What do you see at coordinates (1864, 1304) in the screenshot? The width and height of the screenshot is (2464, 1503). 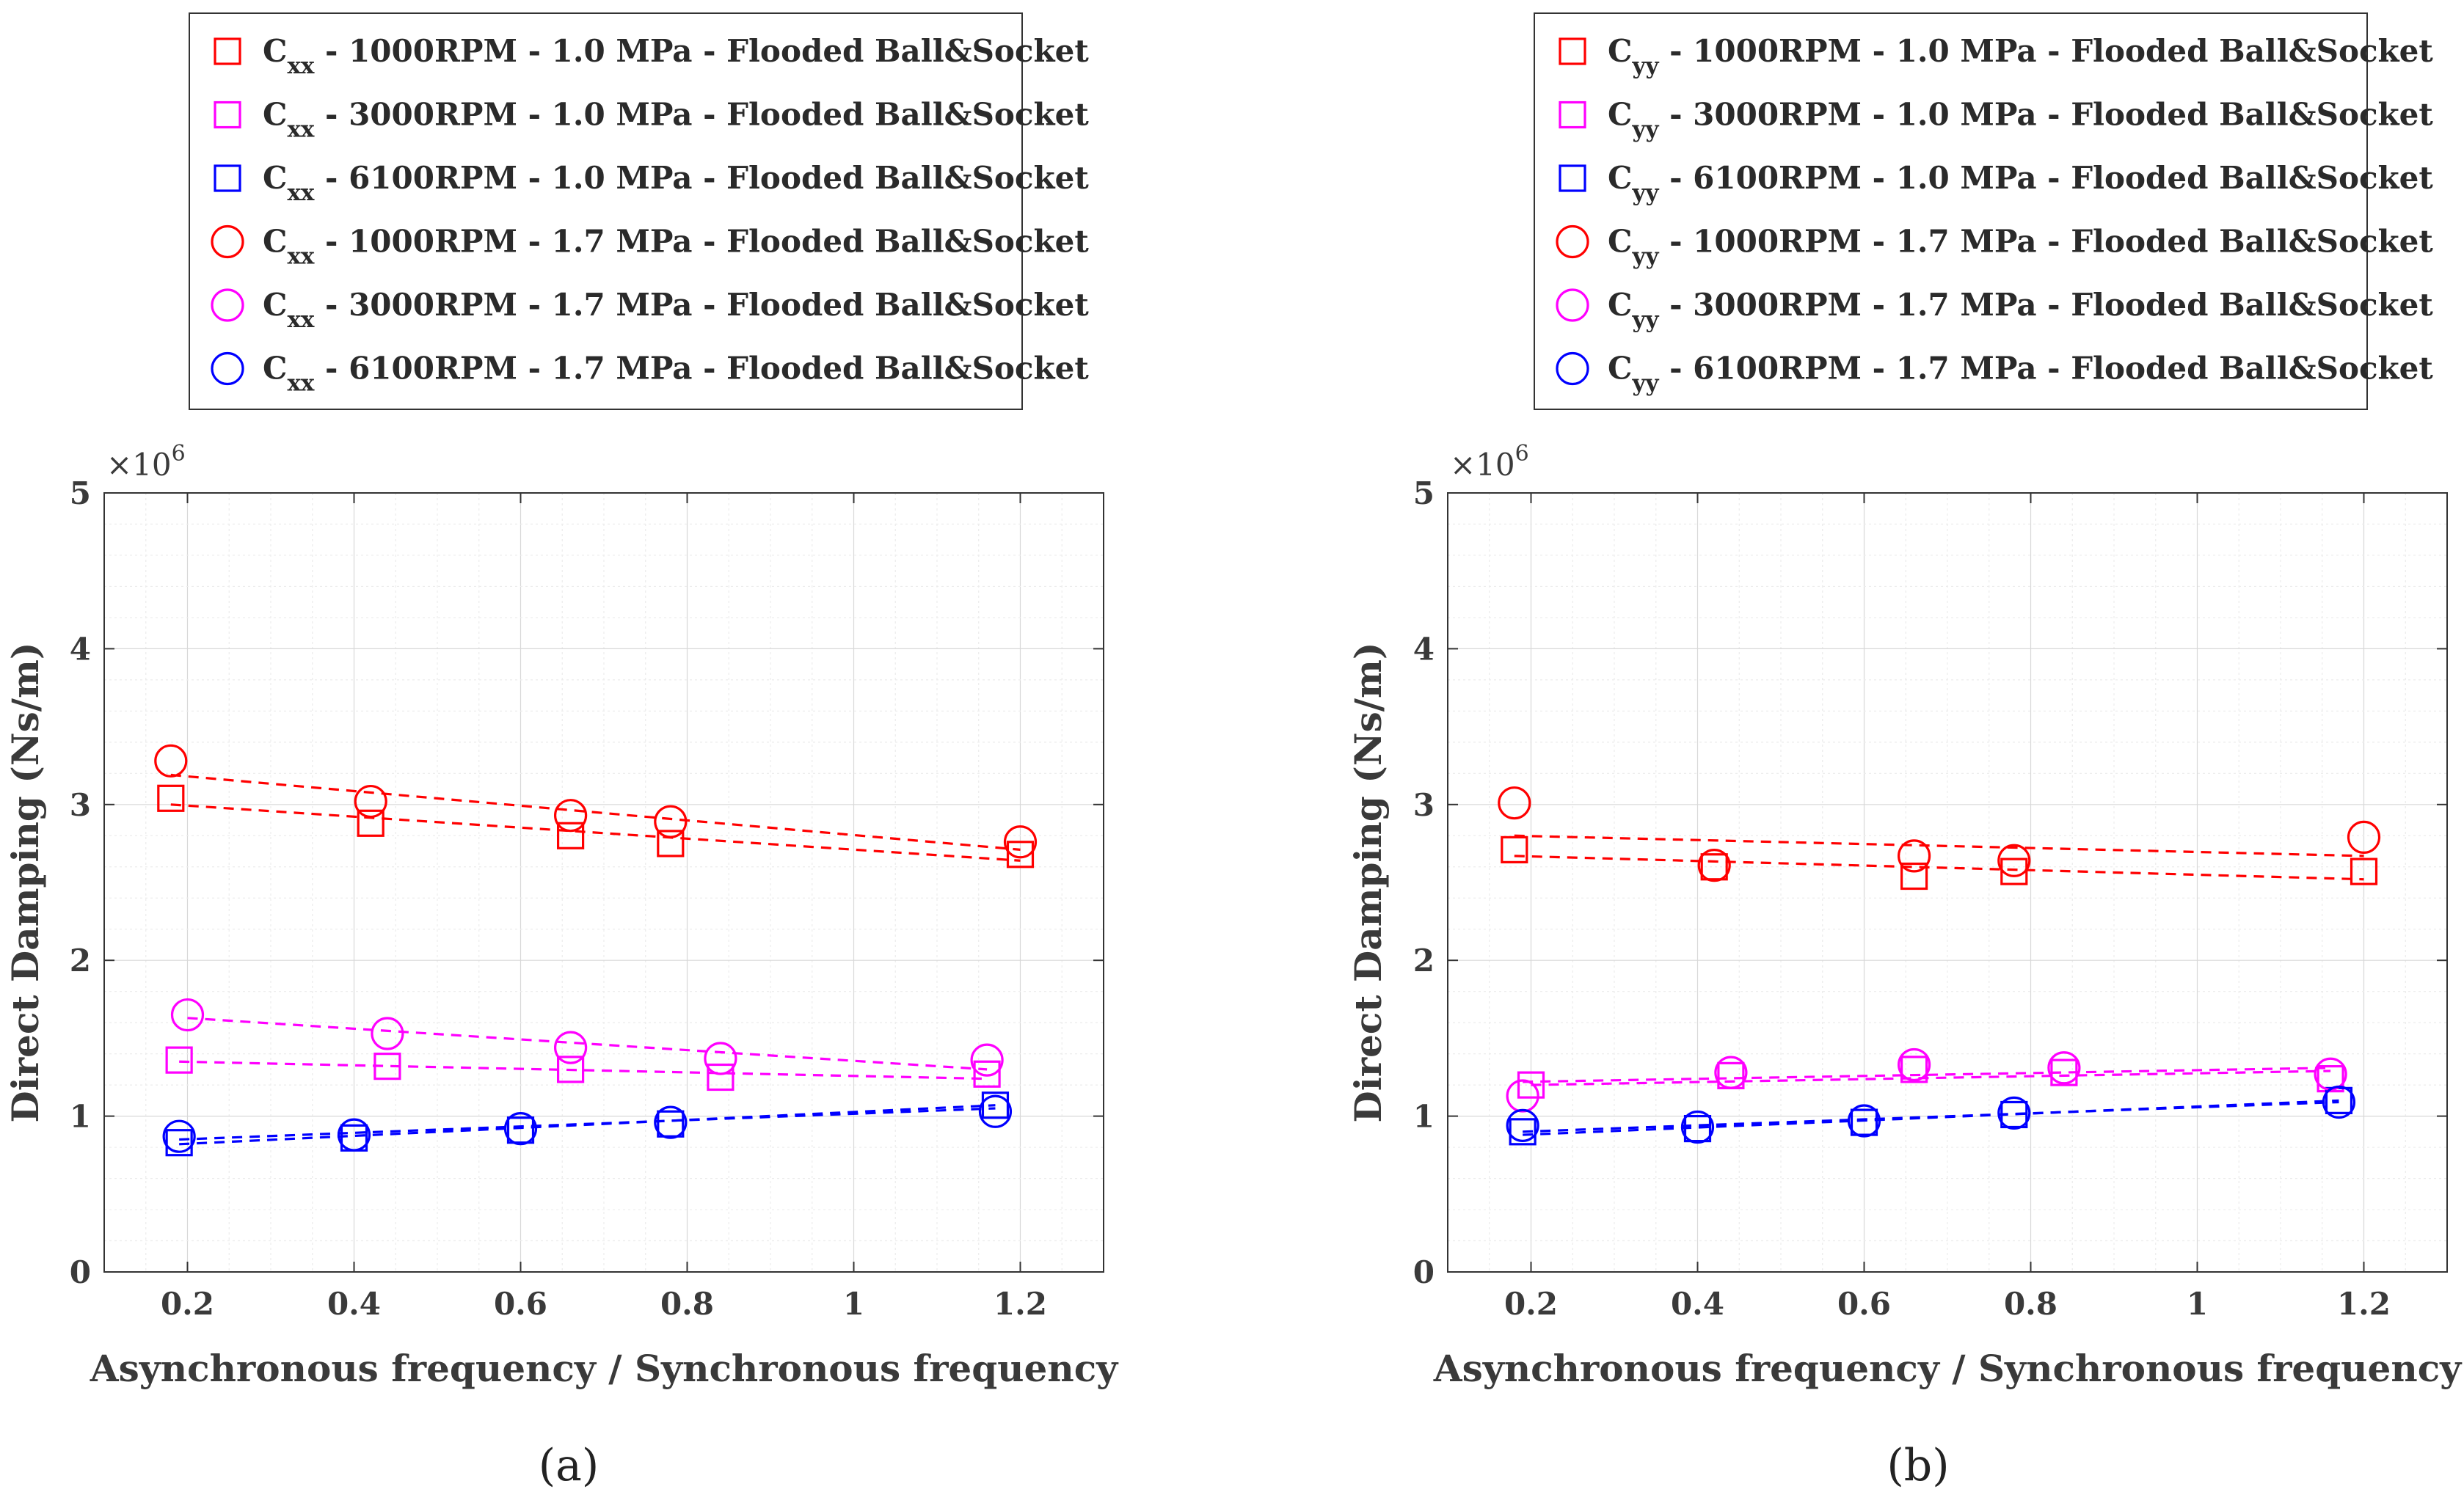 I see `x-tick-label: 0.6` at bounding box center [1864, 1304].